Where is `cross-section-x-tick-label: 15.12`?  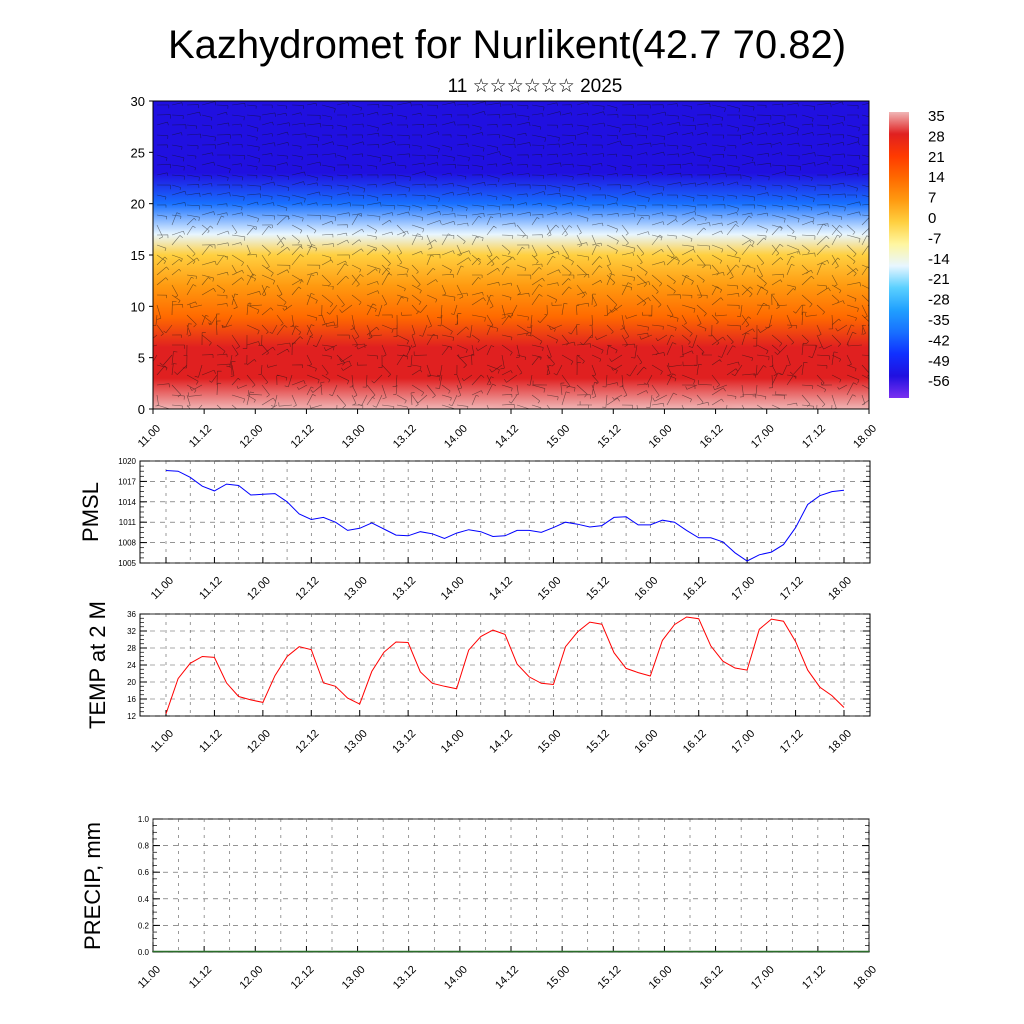
cross-section-x-tick-label: 15.12 is located at coordinates (609, 437).